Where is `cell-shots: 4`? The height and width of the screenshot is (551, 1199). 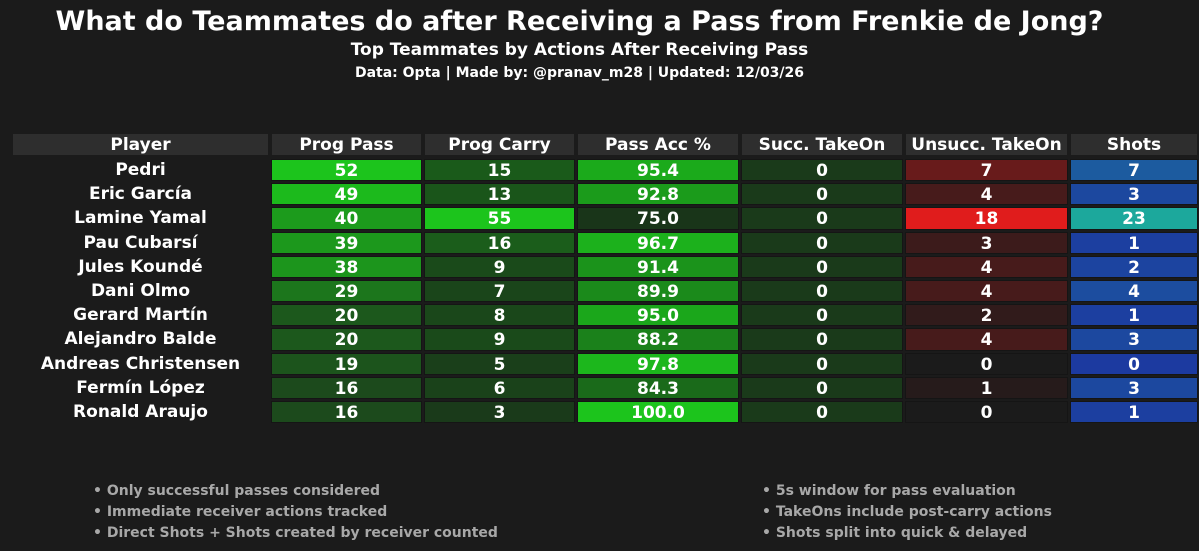 cell-shots: 4 is located at coordinates (1134, 291).